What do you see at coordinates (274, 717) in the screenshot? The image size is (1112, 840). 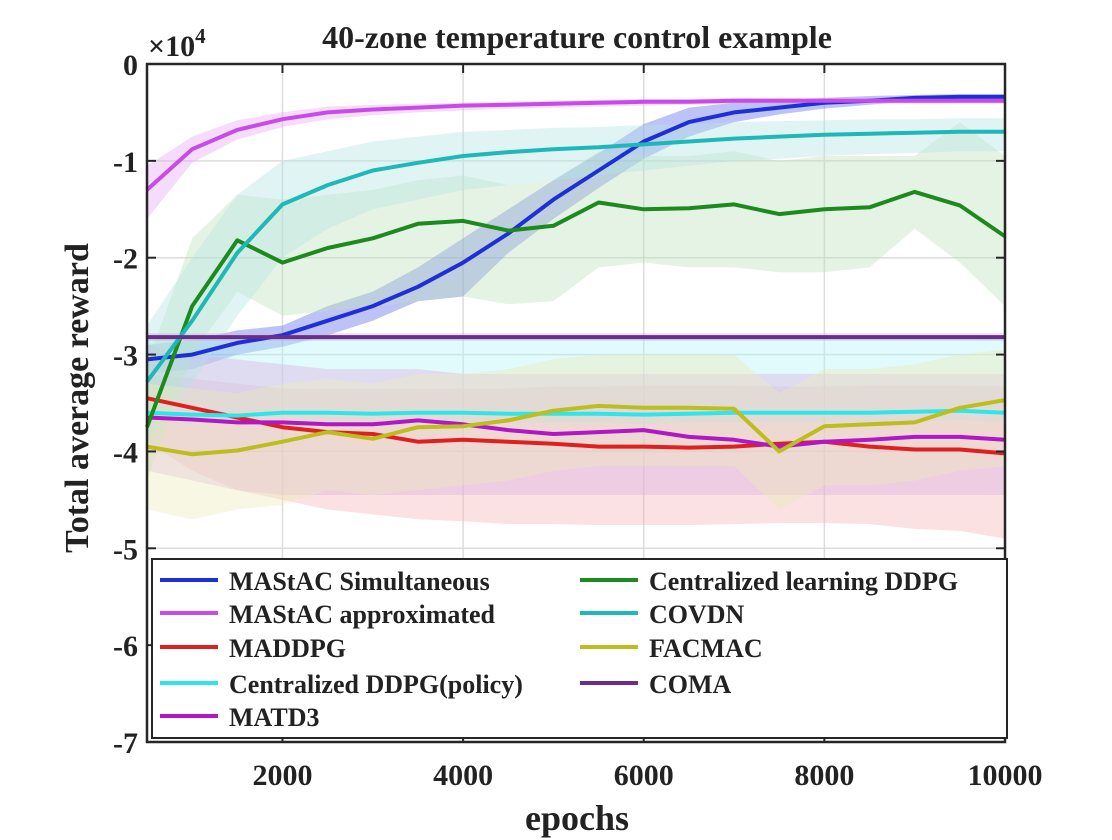 I see `legend-label-4: MATD3` at bounding box center [274, 717].